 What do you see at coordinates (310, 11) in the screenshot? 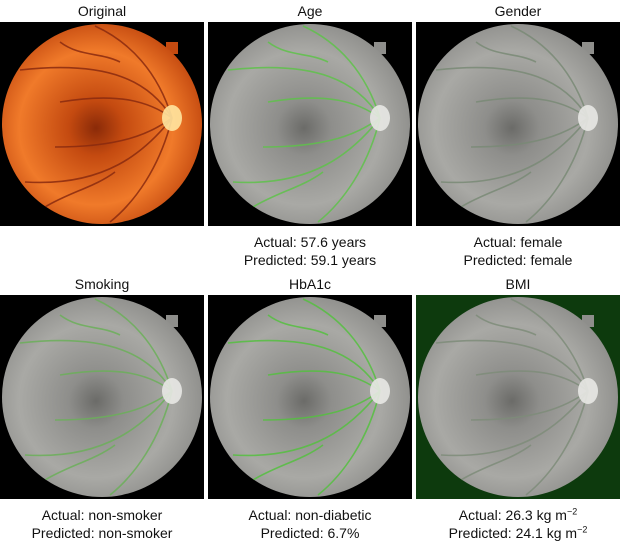
I see `panel-title: Age` at bounding box center [310, 11].